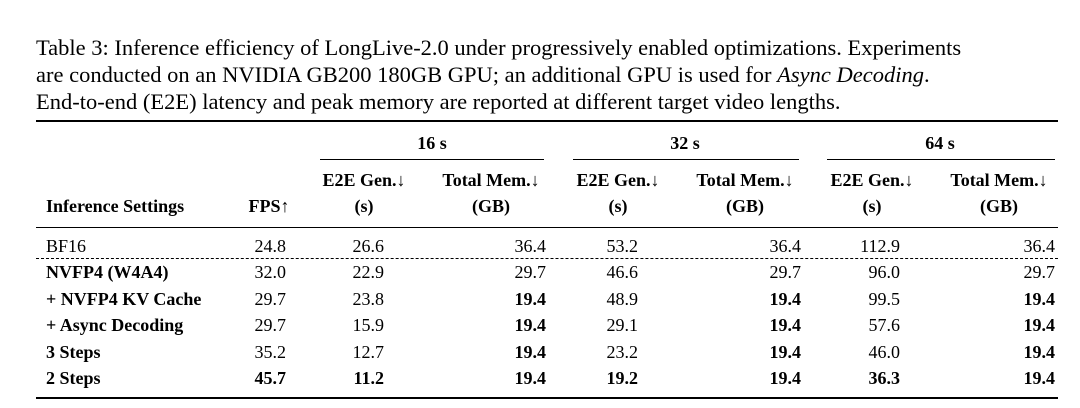  Describe the element at coordinates (270, 378) in the screenshot. I see `row-fps: 45.7` at that location.